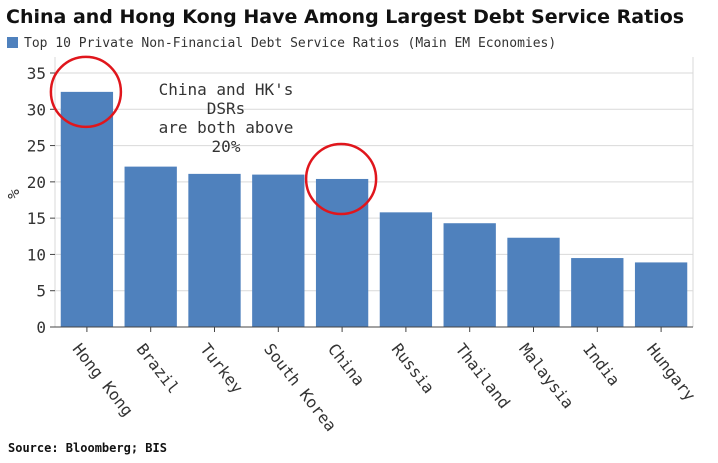  Describe the element at coordinates (41, 291) in the screenshot. I see `y-tick-label: 5` at that location.